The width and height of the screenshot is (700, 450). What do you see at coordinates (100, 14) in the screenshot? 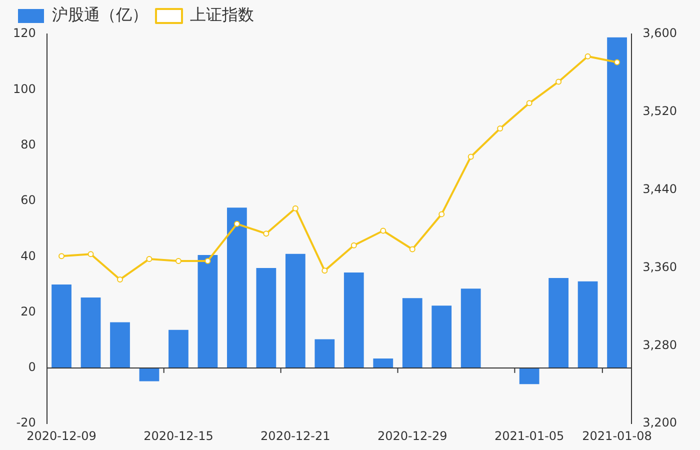
I see `legend-label: 沪股通（亿）` at bounding box center [100, 14].